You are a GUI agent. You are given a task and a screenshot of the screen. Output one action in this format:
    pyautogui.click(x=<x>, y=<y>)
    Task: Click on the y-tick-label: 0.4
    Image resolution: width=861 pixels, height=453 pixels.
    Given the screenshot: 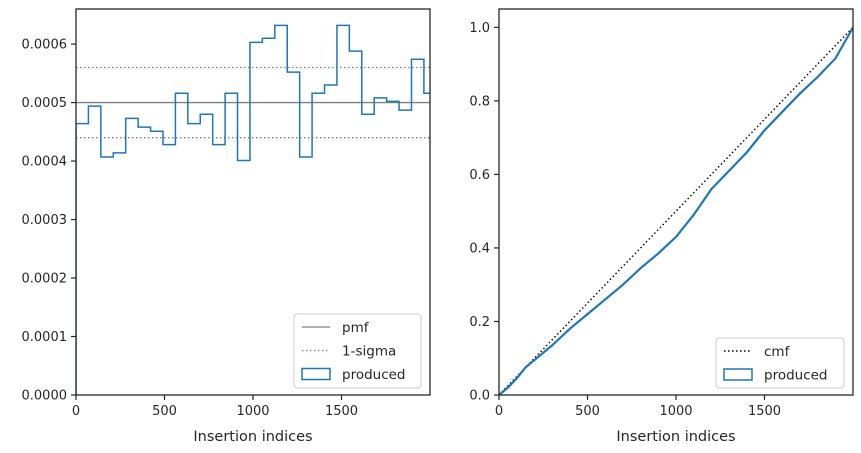 What is the action you would take?
    pyautogui.click(x=479, y=248)
    